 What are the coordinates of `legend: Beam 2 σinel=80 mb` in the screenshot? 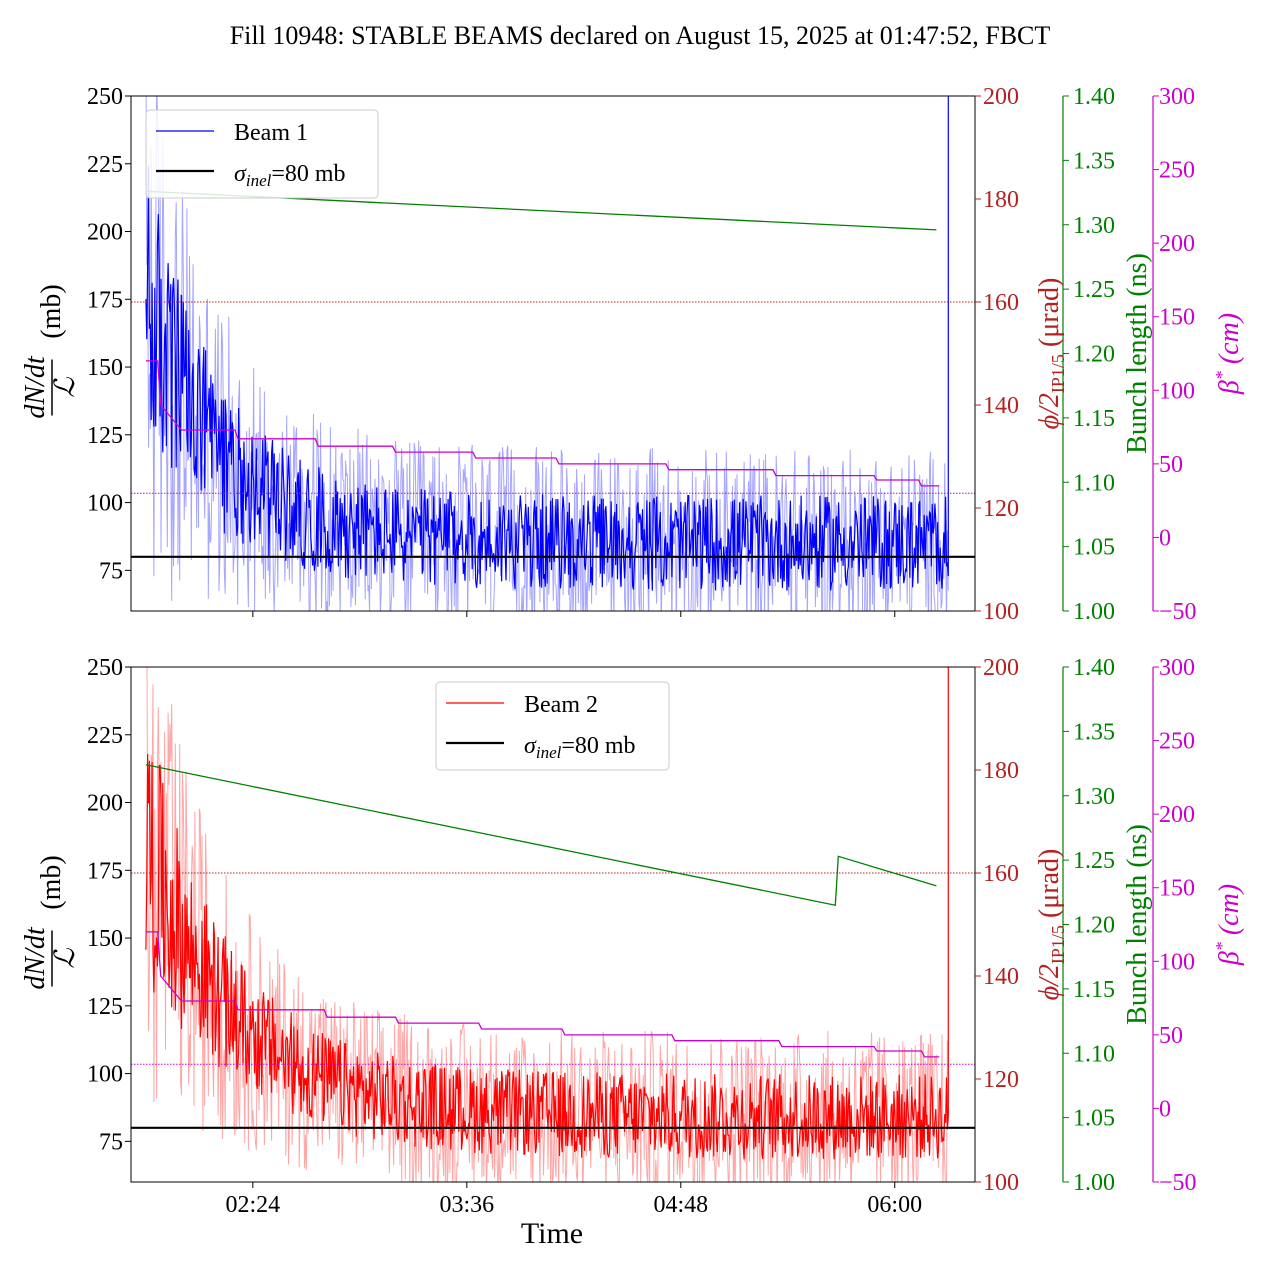 It's located at (552, 726).